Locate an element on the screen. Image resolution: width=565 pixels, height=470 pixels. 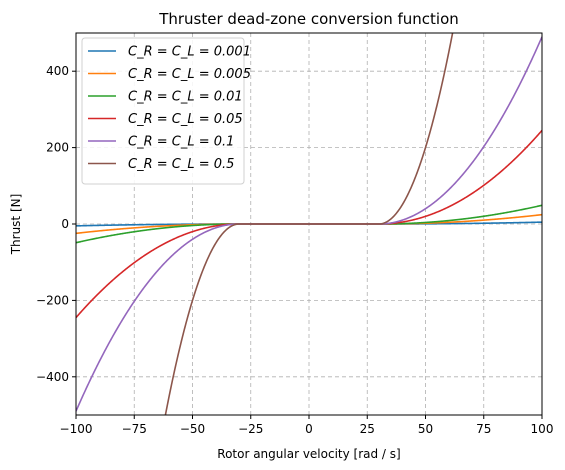
legend-entry: C_R = C_L = 0.1 is located at coordinates (181, 142).